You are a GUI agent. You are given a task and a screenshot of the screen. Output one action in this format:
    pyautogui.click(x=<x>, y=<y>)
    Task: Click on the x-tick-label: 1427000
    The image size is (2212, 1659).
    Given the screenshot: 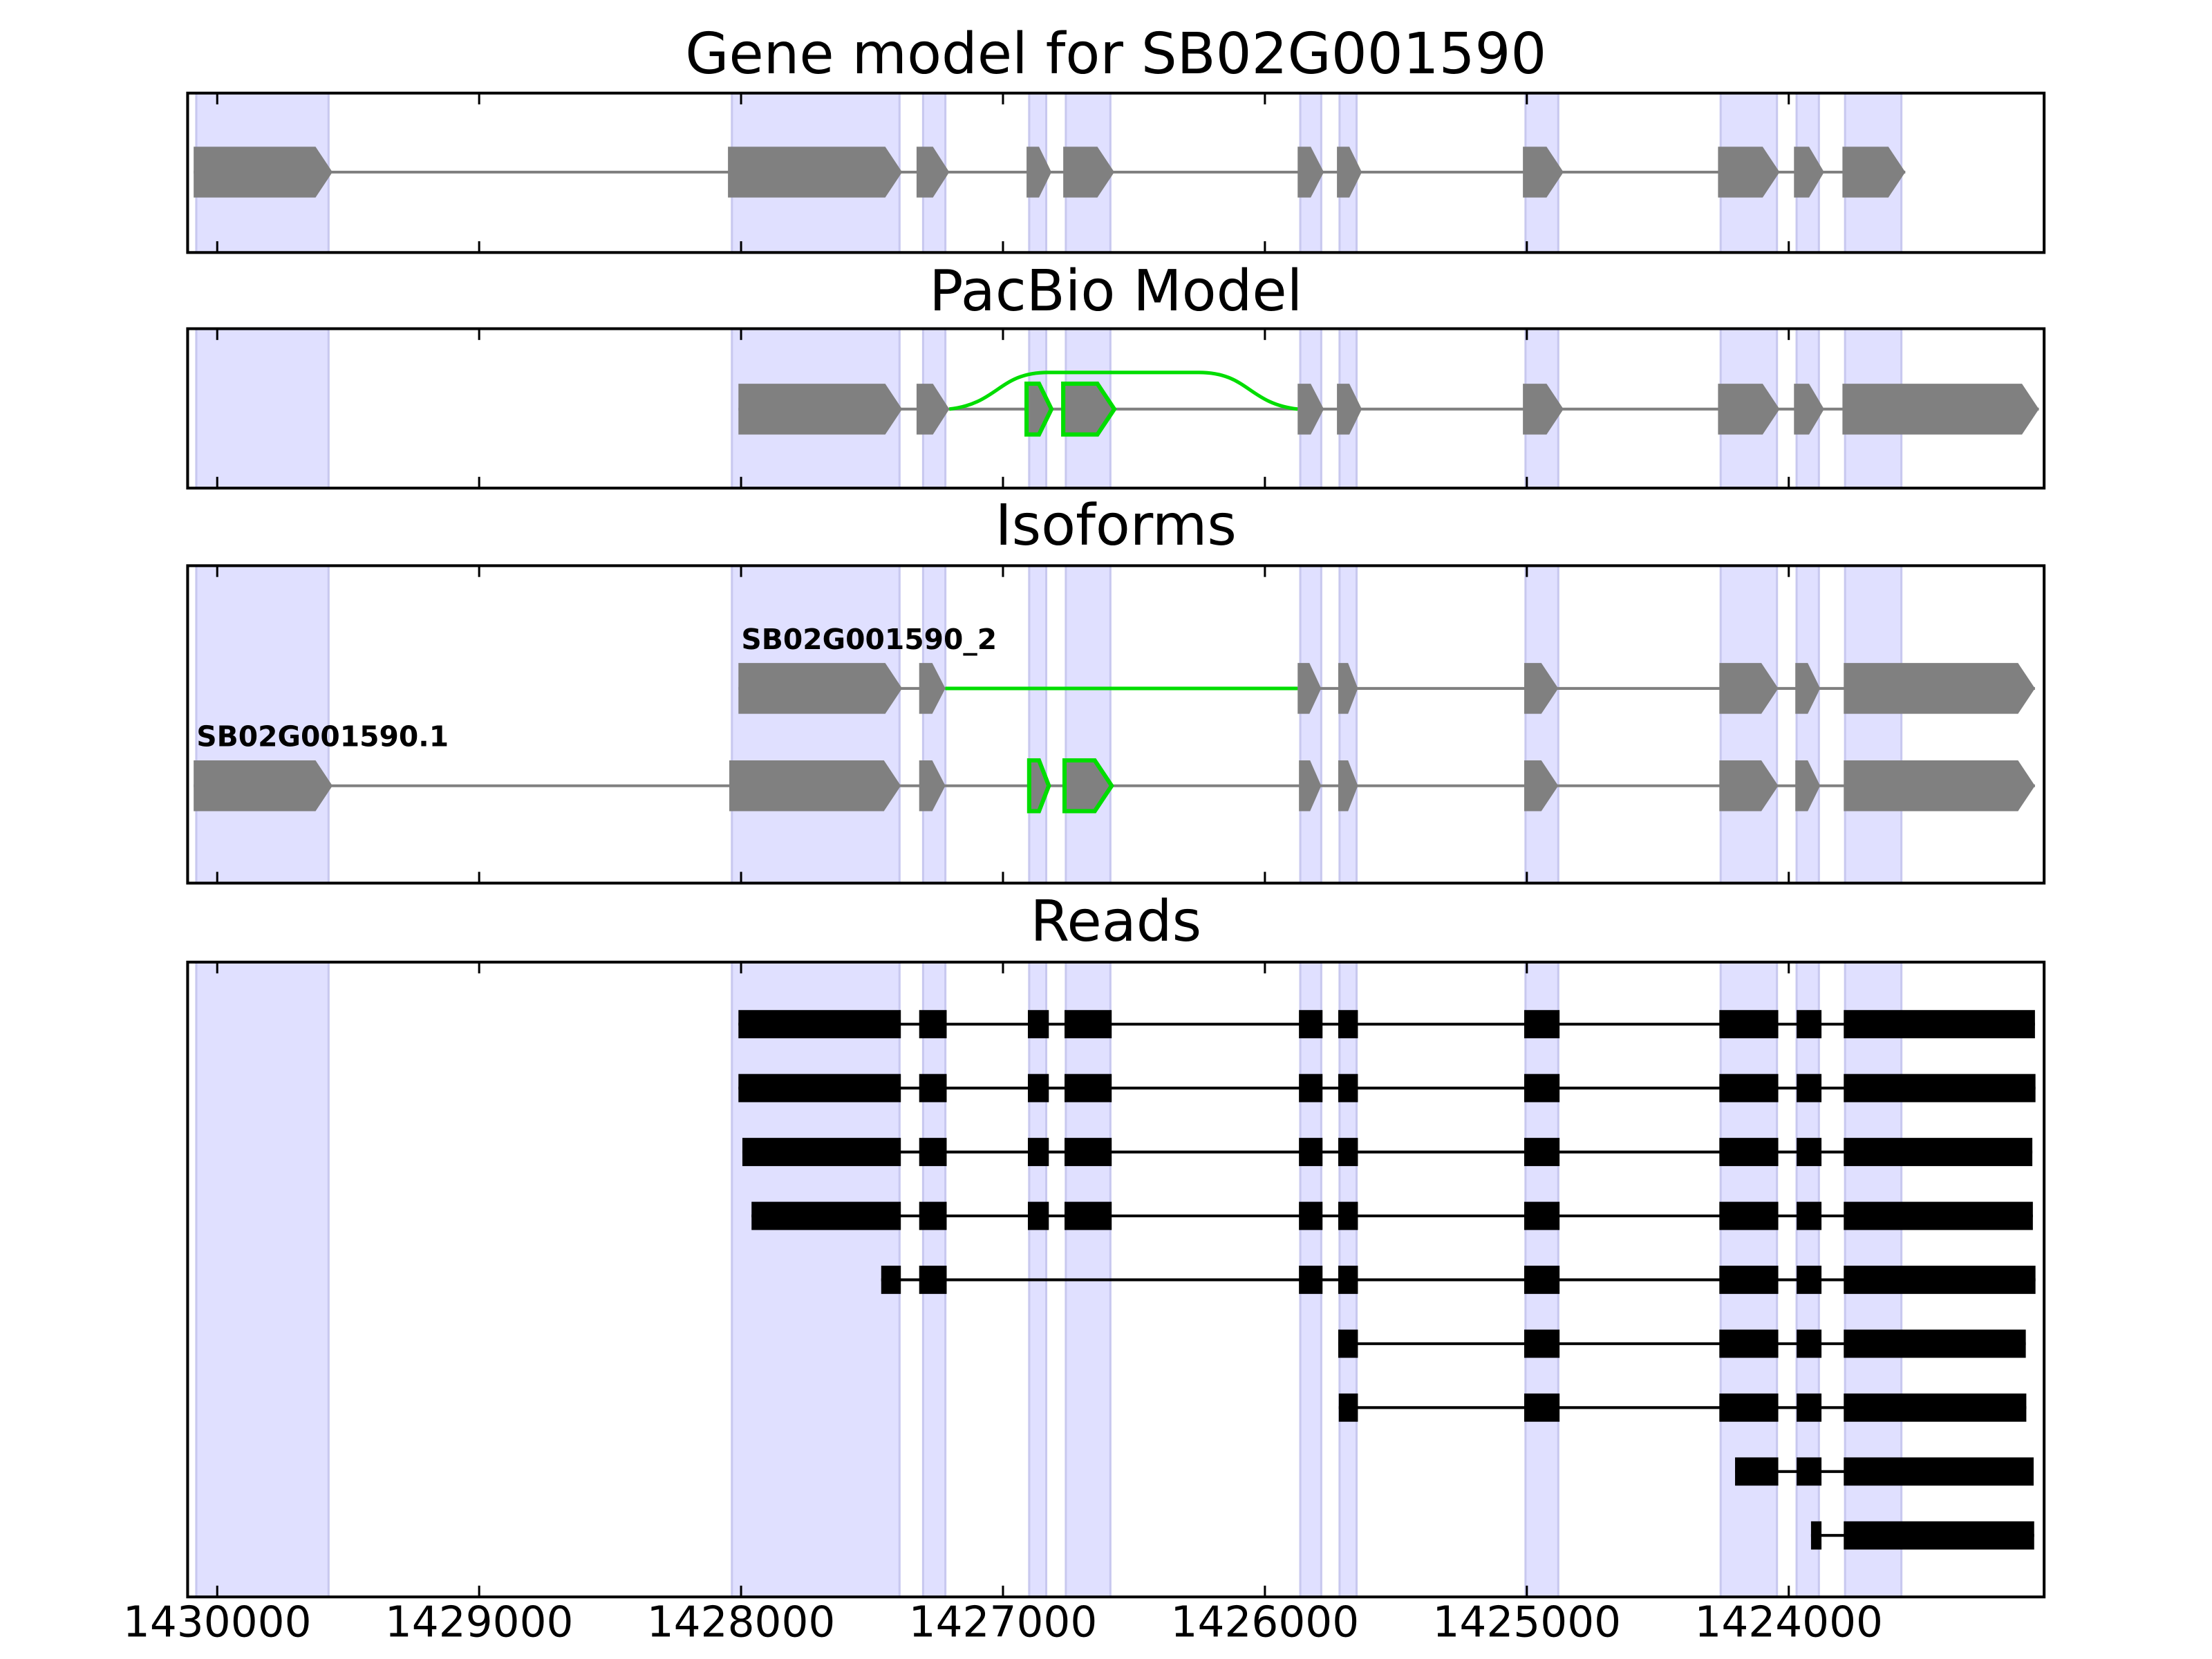 What is the action you would take?
    pyautogui.click(x=1004, y=1622)
    